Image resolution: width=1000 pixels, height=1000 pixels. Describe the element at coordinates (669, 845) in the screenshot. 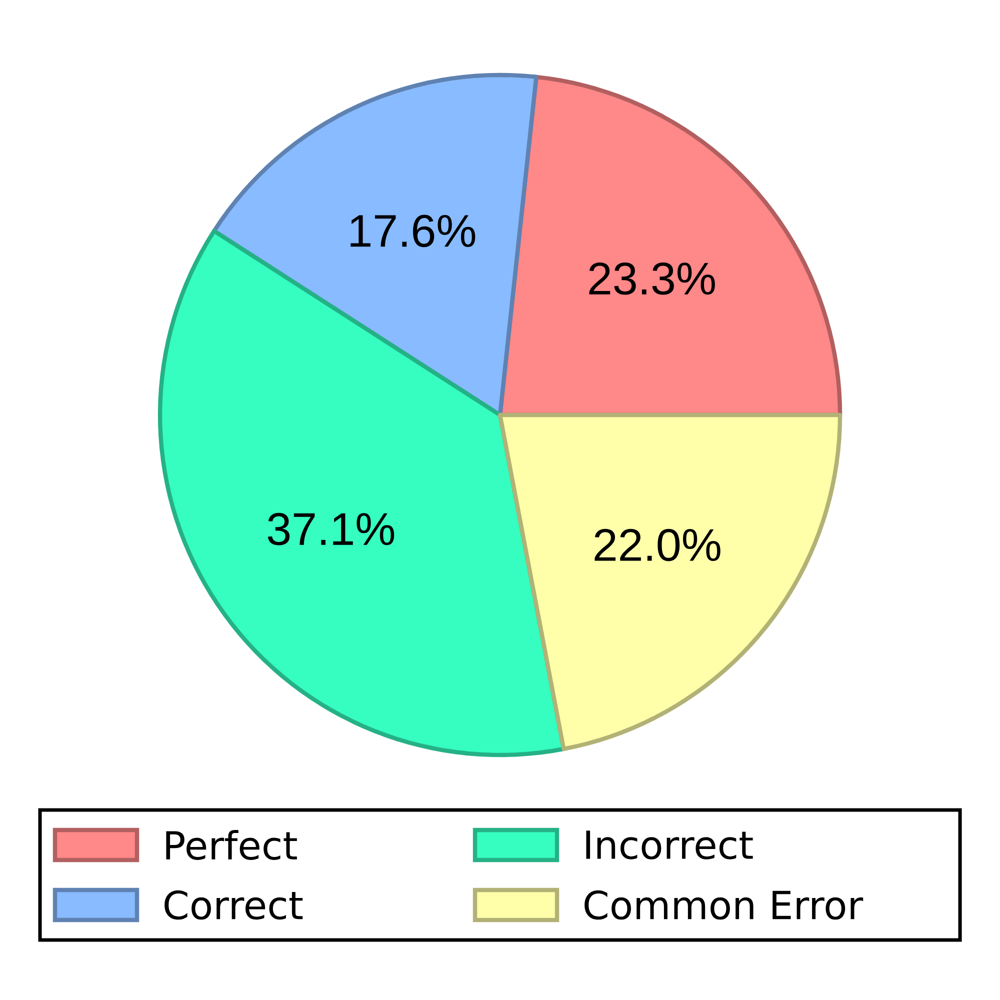

I see `legend-label: Incorrect` at that location.